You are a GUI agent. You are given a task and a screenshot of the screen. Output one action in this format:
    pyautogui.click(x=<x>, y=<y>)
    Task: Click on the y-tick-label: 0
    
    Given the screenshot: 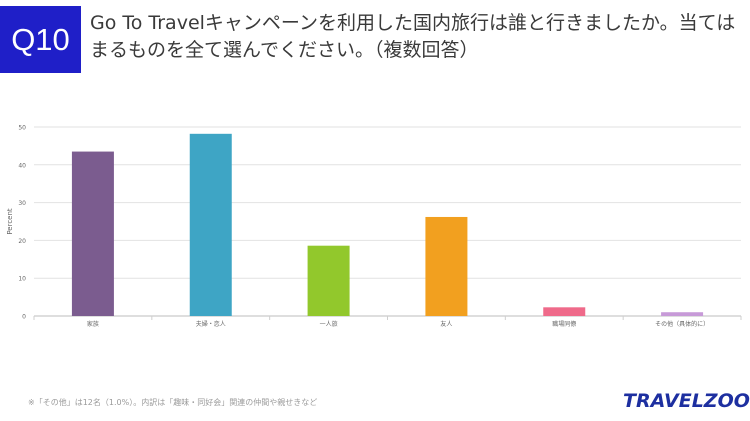 What is the action you would take?
    pyautogui.click(x=24, y=317)
    